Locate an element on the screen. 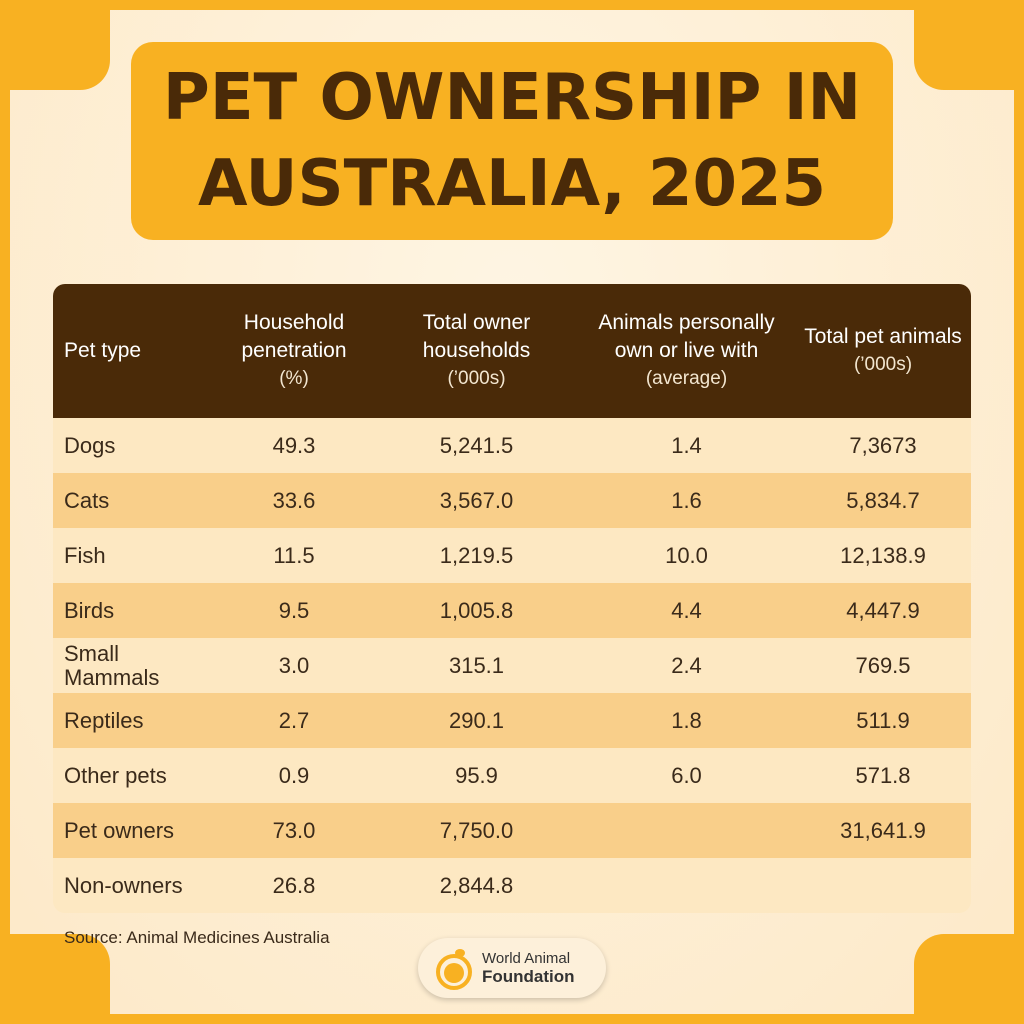  table-cell: Reptiles is located at coordinates (104, 720).